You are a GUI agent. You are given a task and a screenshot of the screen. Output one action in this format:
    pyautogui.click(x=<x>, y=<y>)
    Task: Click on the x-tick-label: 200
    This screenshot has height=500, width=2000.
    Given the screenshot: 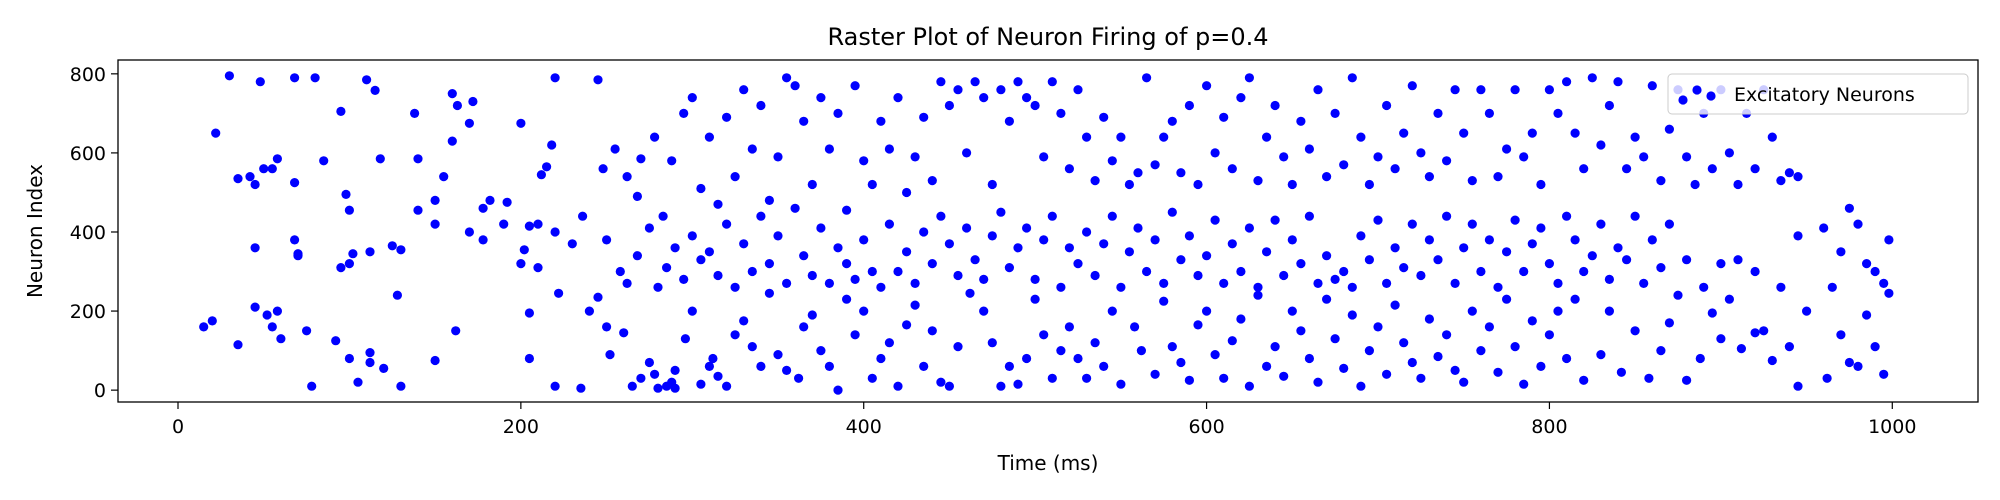 What is the action you would take?
    pyautogui.click(x=521, y=427)
    